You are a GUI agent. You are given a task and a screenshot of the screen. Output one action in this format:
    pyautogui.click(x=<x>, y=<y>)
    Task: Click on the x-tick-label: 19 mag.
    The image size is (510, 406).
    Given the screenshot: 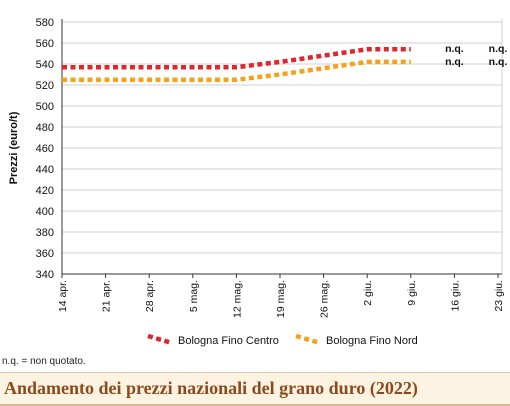 What is the action you would take?
    pyautogui.click(x=281, y=299)
    